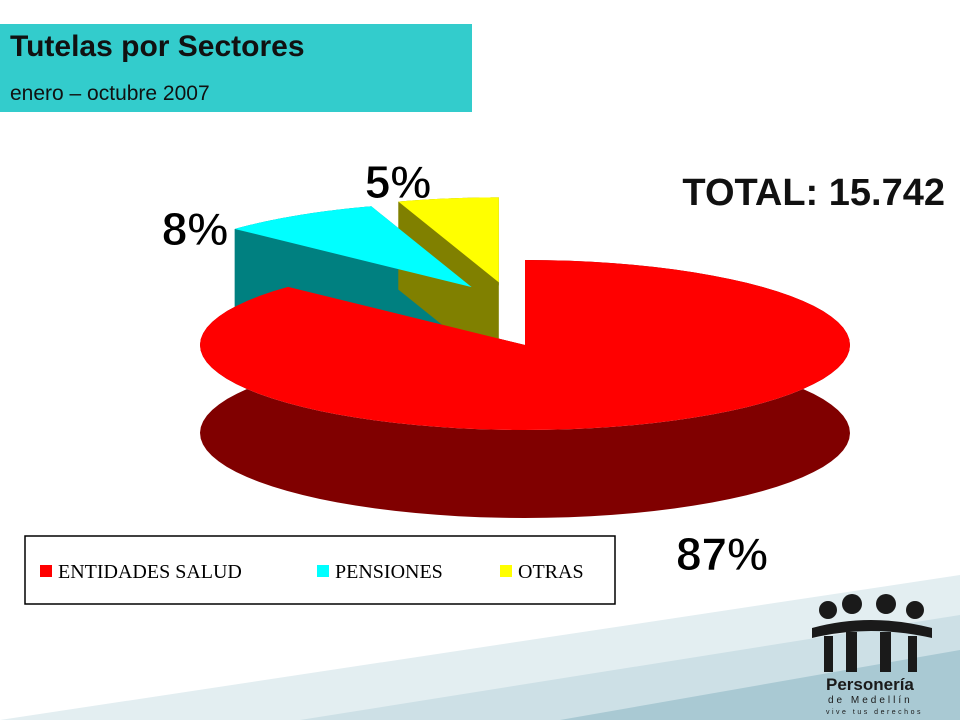  Describe the element at coordinates (150, 572) in the screenshot. I see `legend-label: ENTIDADES SALUD` at that location.